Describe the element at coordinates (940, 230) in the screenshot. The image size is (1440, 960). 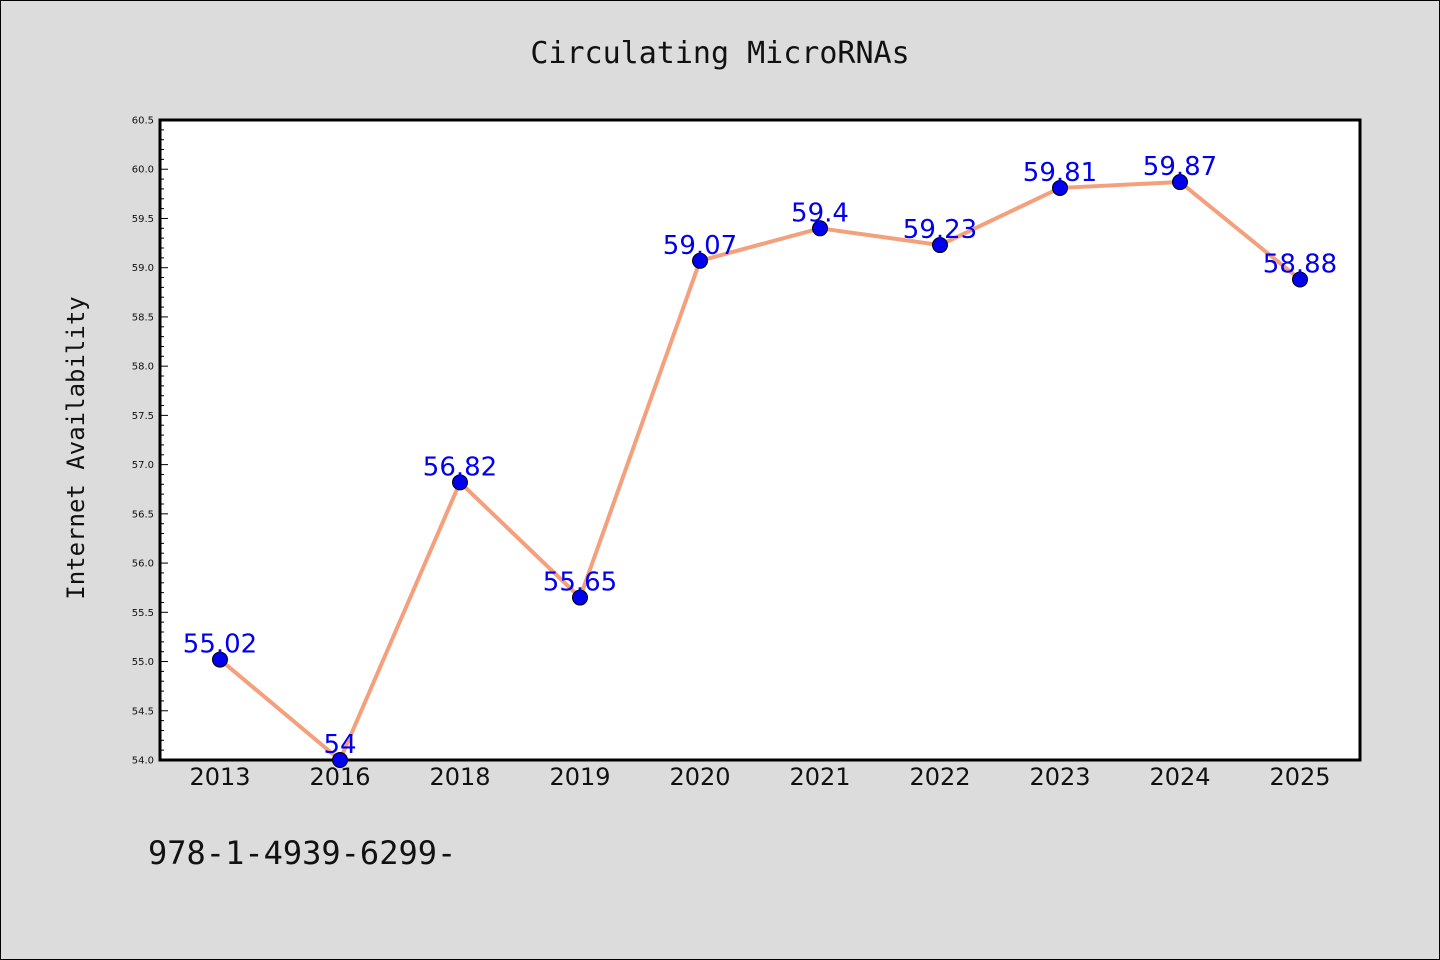
I see `data-label: 59.23` at that location.